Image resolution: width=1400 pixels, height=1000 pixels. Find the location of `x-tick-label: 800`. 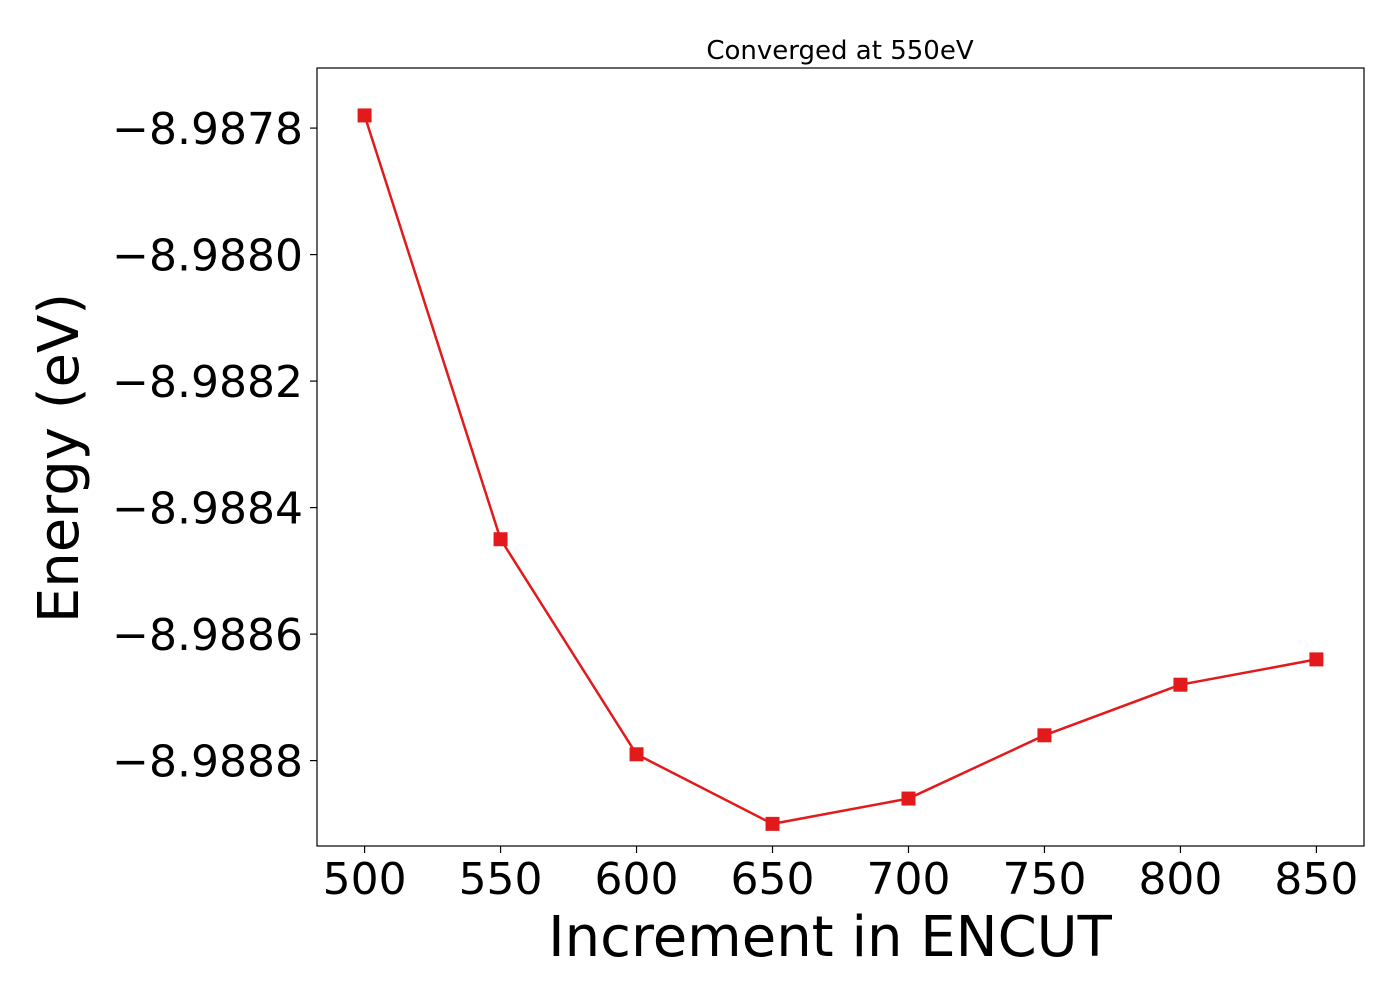

x-tick-label: 800 is located at coordinates (1180, 879).